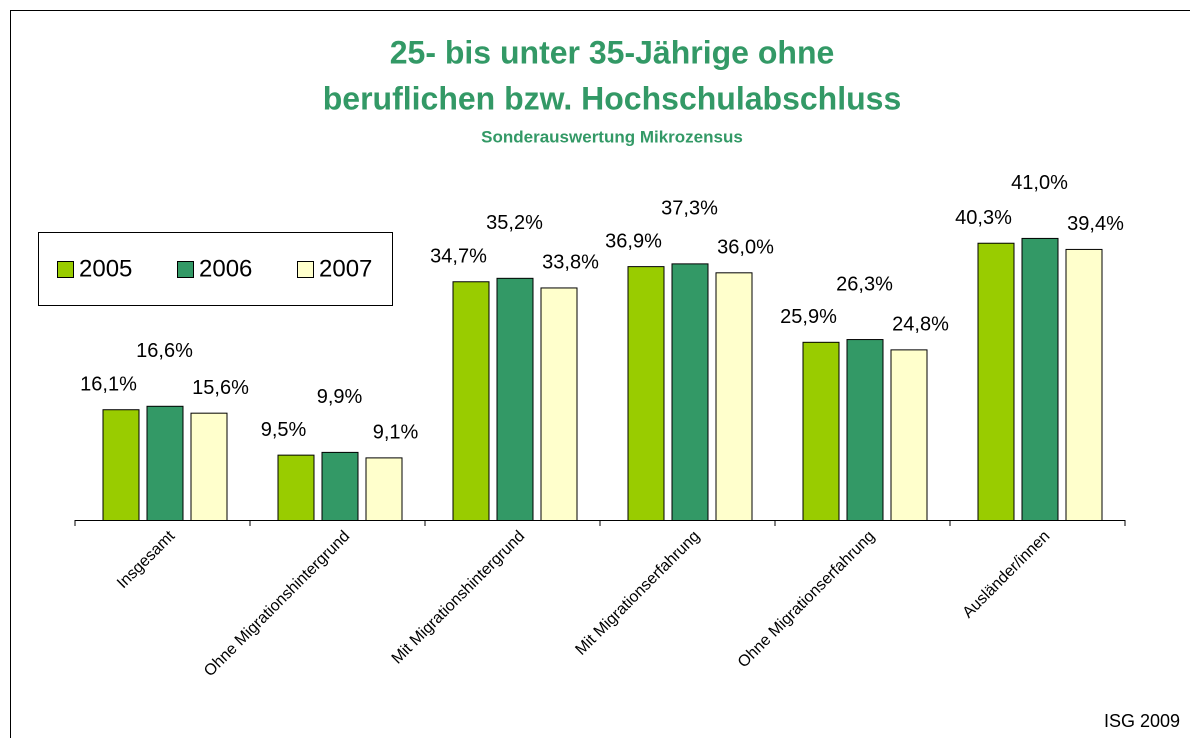 The image size is (1190, 738). Describe the element at coordinates (458, 257) in the screenshot. I see `data-label: 34,7%` at that location.